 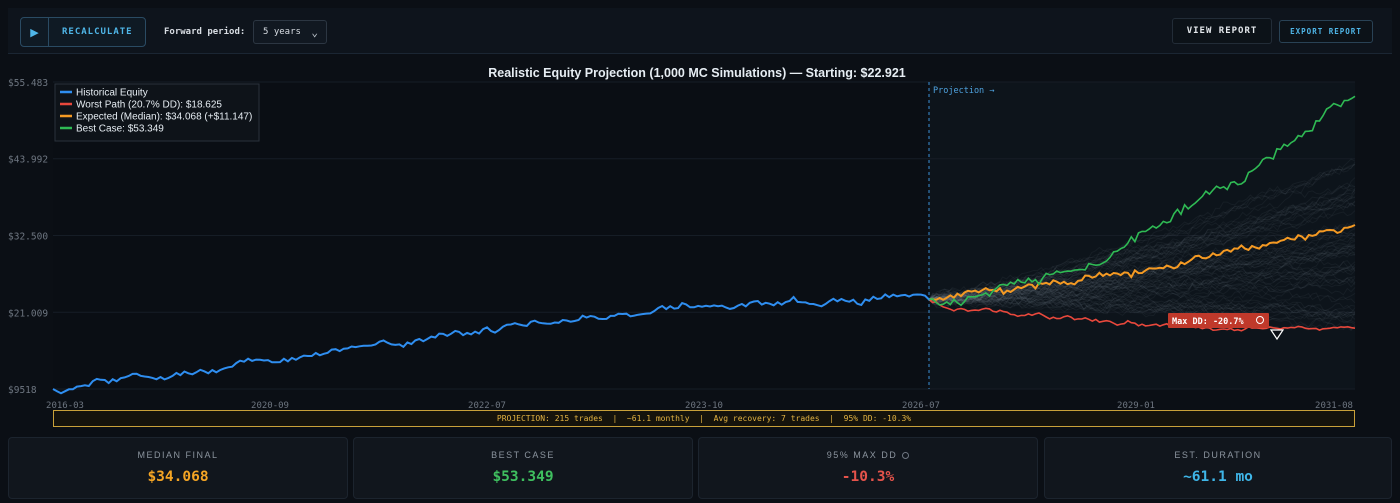 What do you see at coordinates (523, 455) in the screenshot?
I see `card-title: BEST CASE` at bounding box center [523, 455].